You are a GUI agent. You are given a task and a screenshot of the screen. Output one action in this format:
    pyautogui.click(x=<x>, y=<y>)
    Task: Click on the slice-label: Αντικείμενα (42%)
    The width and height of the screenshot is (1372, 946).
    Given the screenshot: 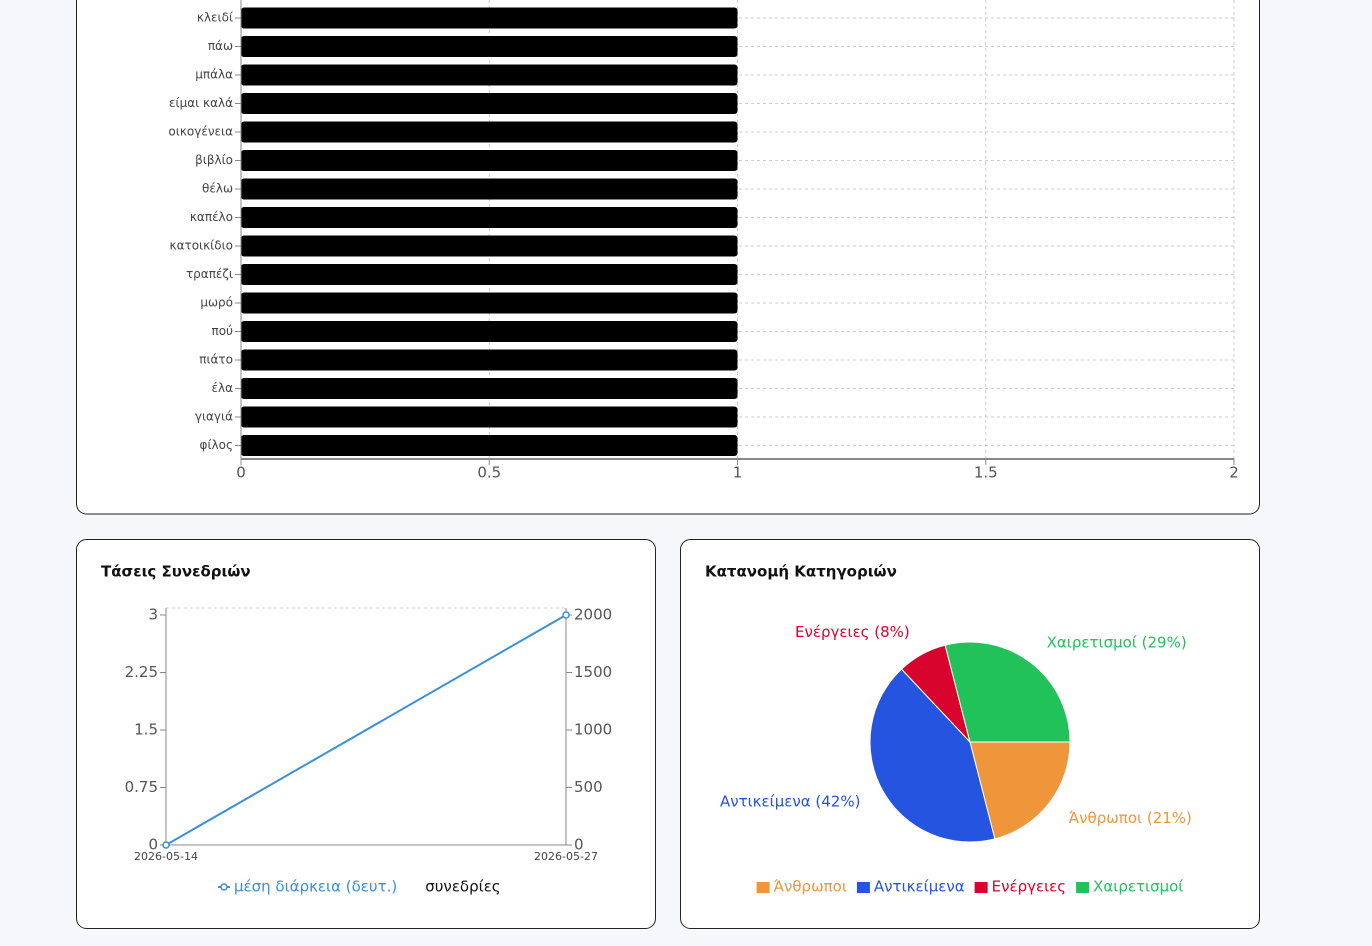 What is the action you would take?
    pyautogui.click(x=790, y=802)
    